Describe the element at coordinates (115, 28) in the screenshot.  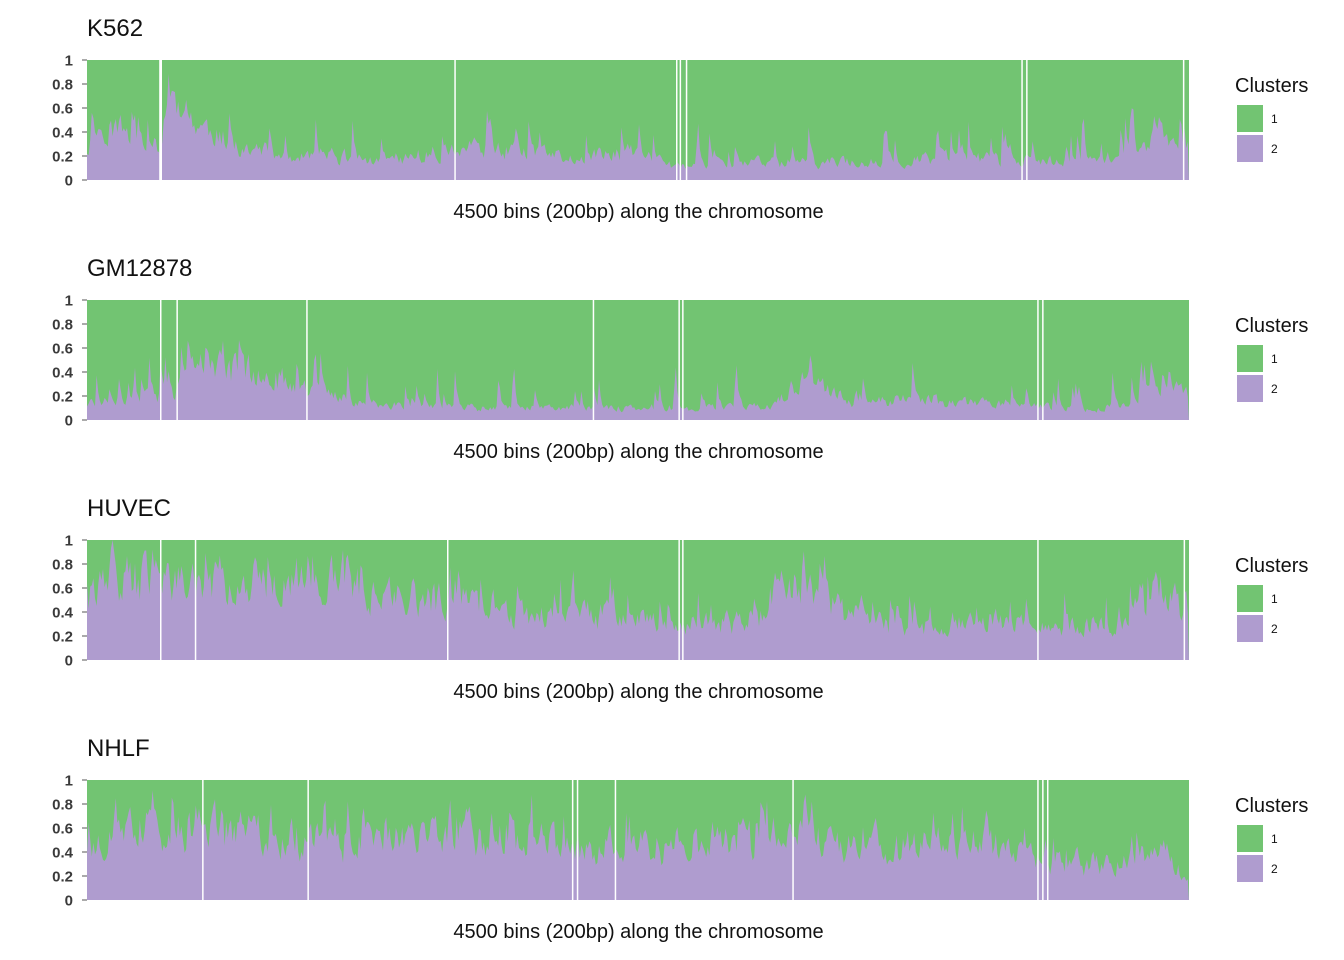
I see `panel-title: K562` at that location.